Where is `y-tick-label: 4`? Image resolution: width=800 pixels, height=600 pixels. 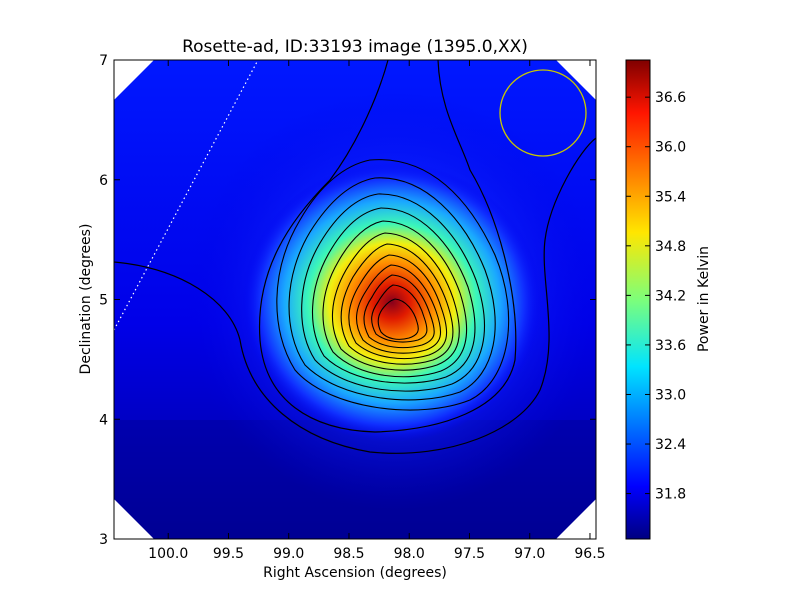 y-tick-label: 4 is located at coordinates (103, 420).